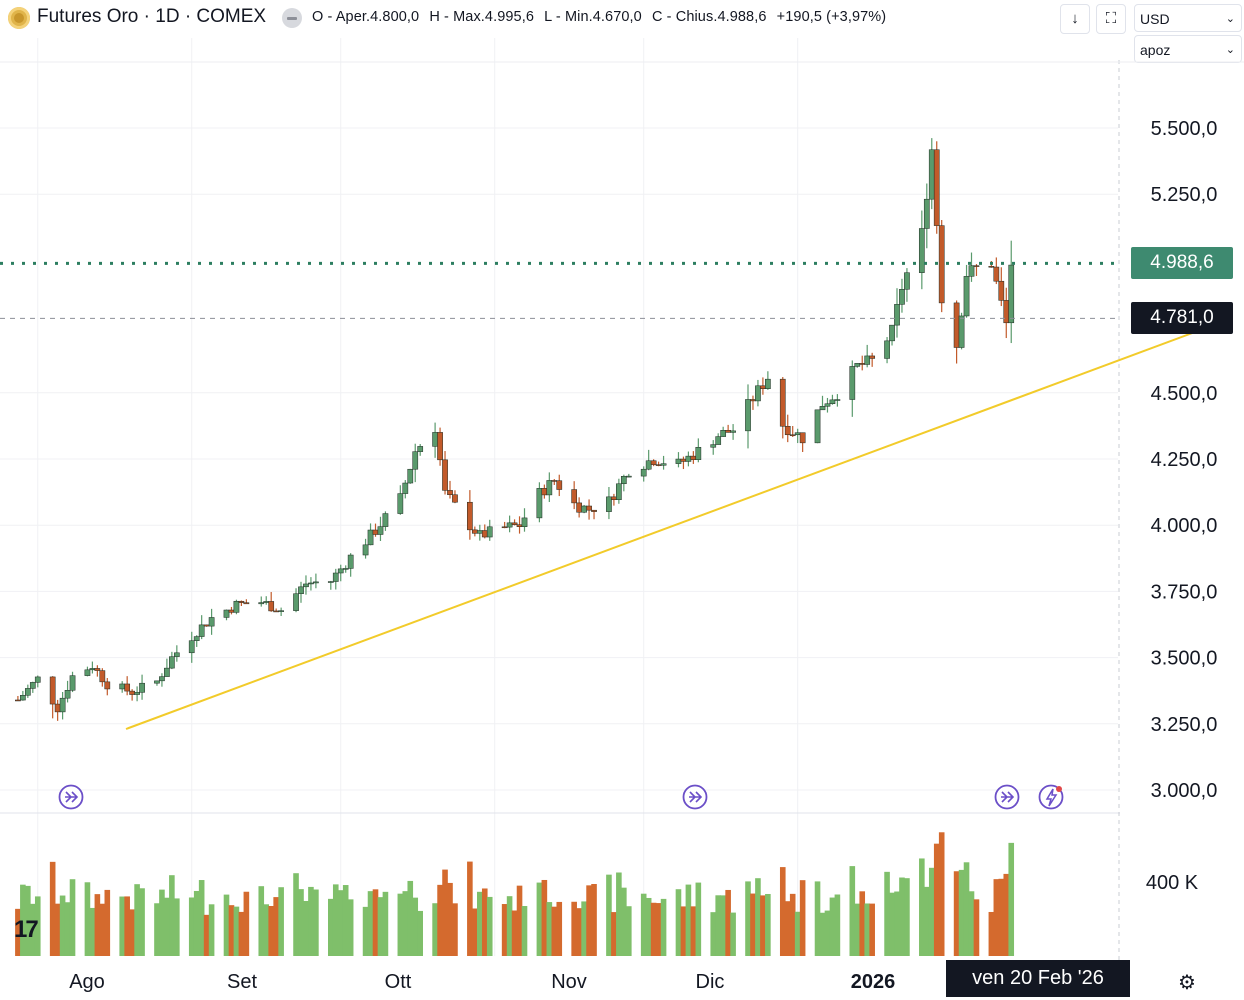 The width and height of the screenshot is (1244, 1000). I want to click on adjustment-value: apoz, so click(1155, 50).